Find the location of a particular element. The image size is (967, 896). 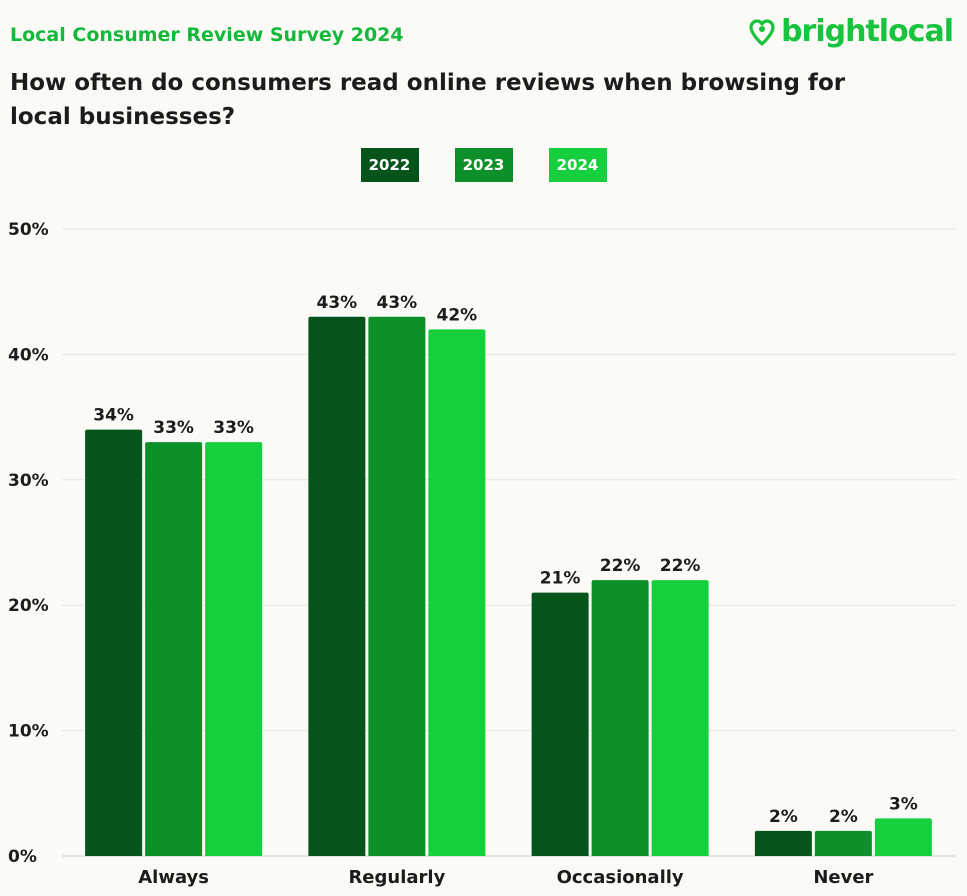

legend-item-2023: 2023 is located at coordinates (483, 165).